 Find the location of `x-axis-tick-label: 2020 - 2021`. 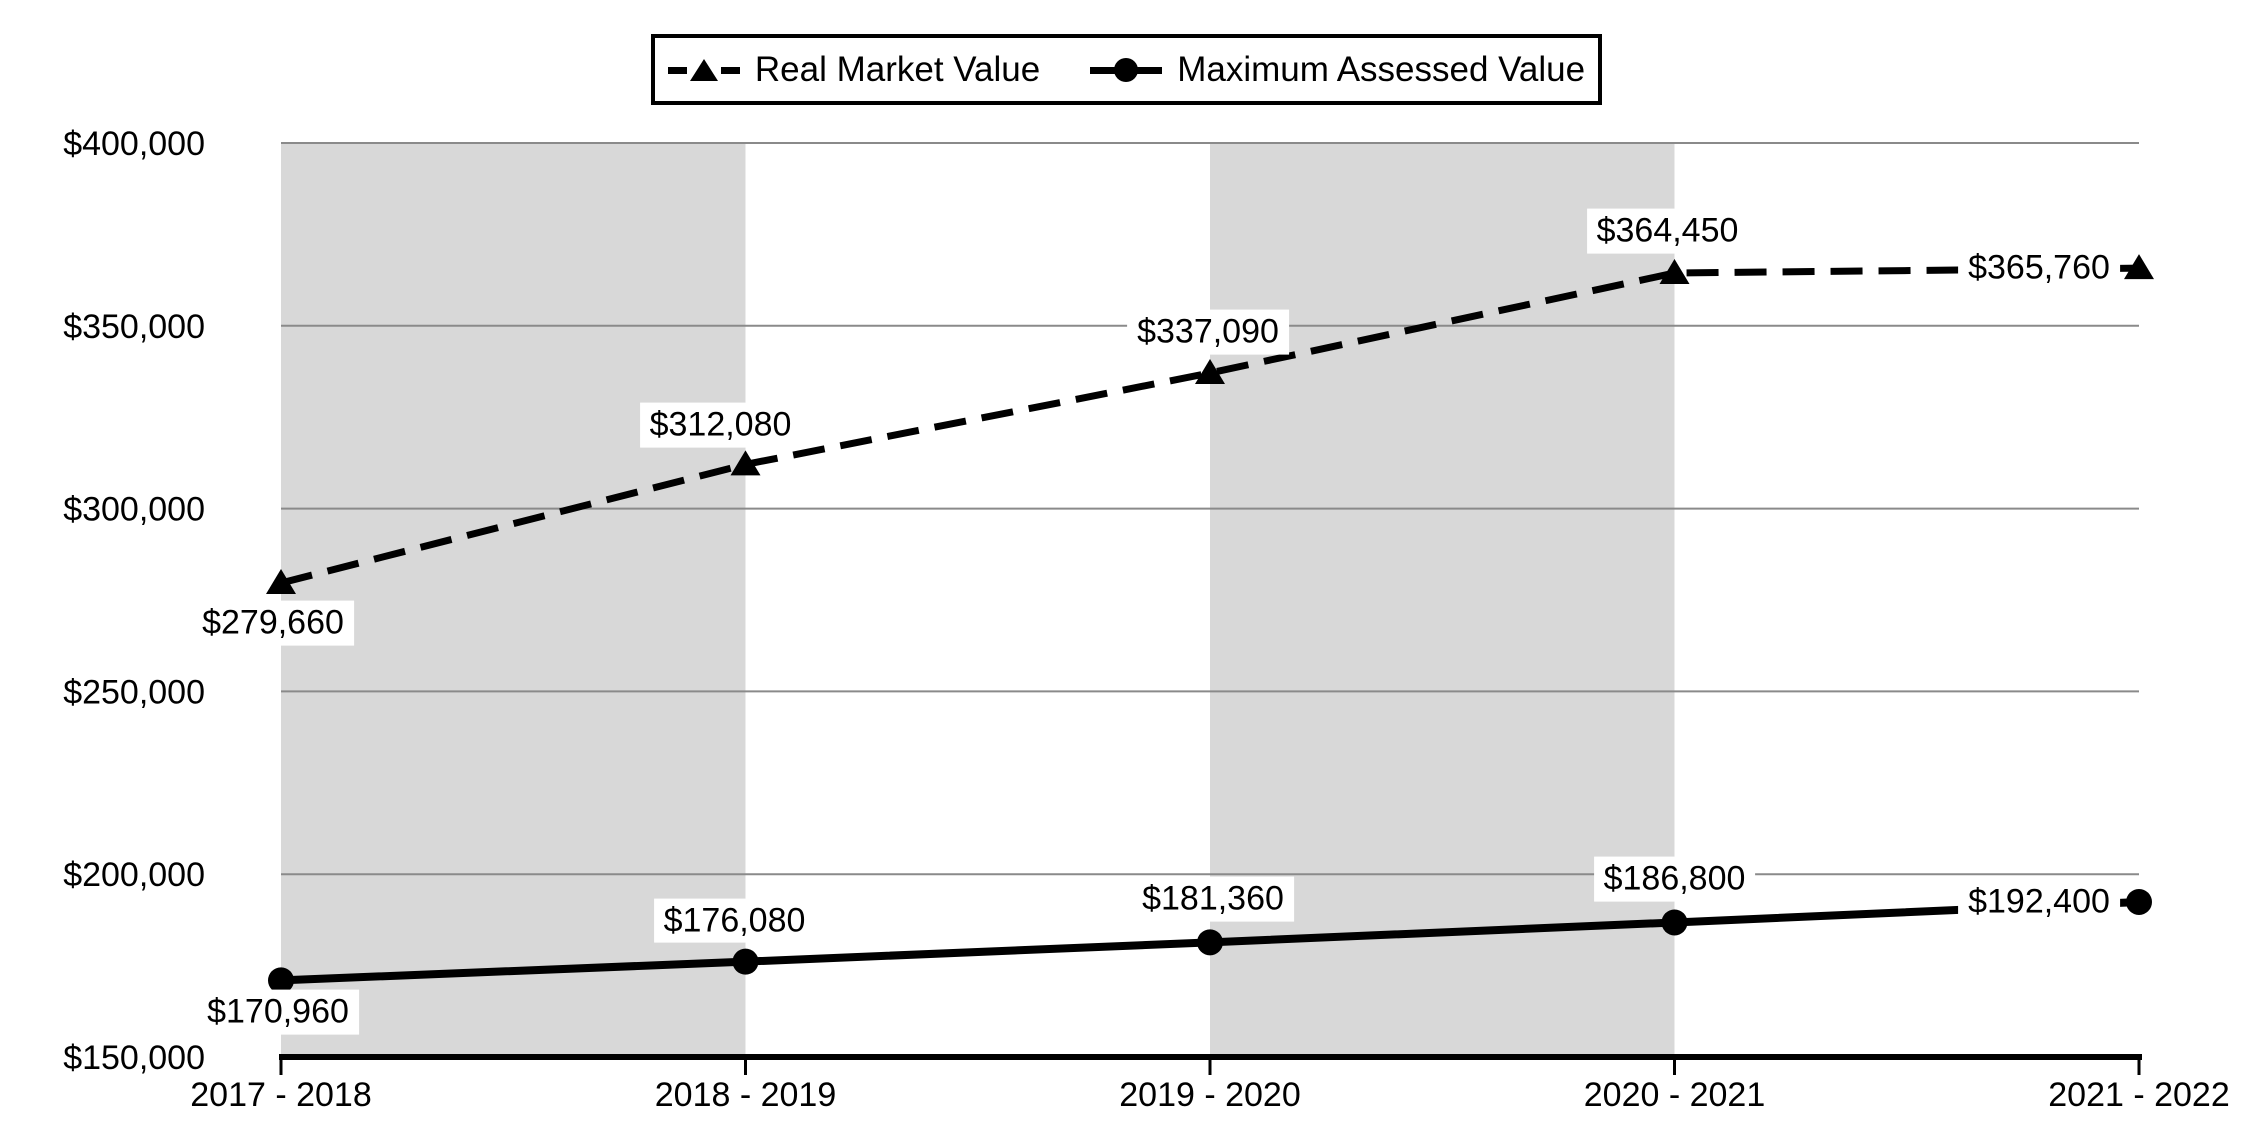

x-axis-tick-label: 2020 - 2021 is located at coordinates (1675, 1095).